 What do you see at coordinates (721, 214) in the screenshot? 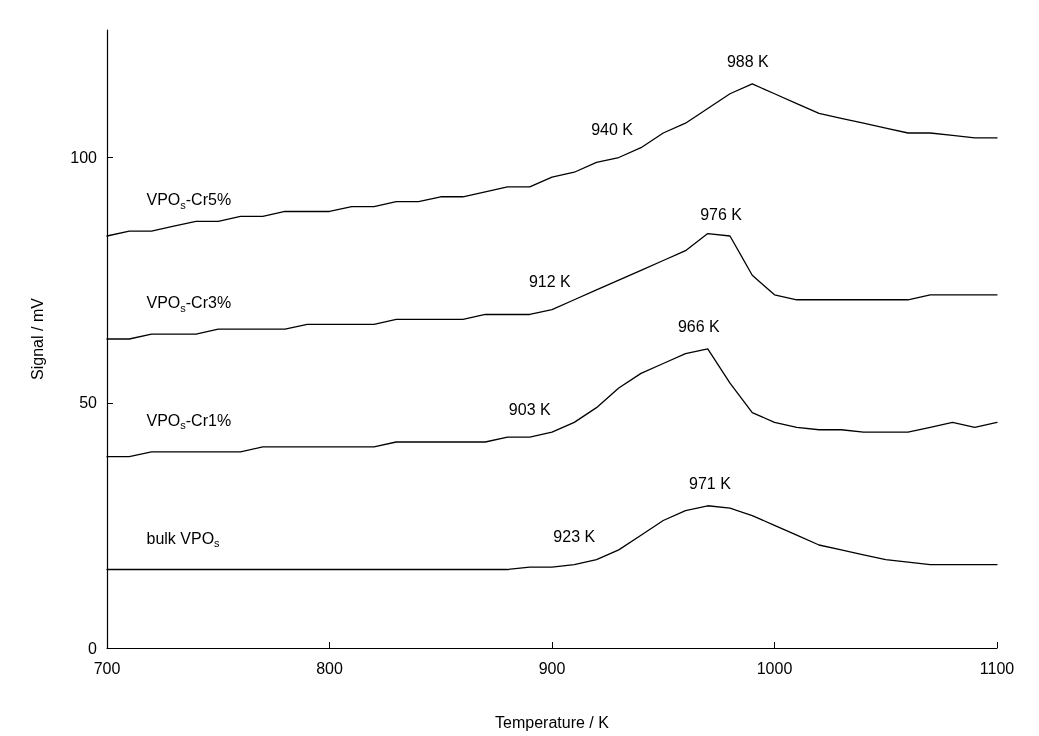
I see `annotation: 976 K` at bounding box center [721, 214].